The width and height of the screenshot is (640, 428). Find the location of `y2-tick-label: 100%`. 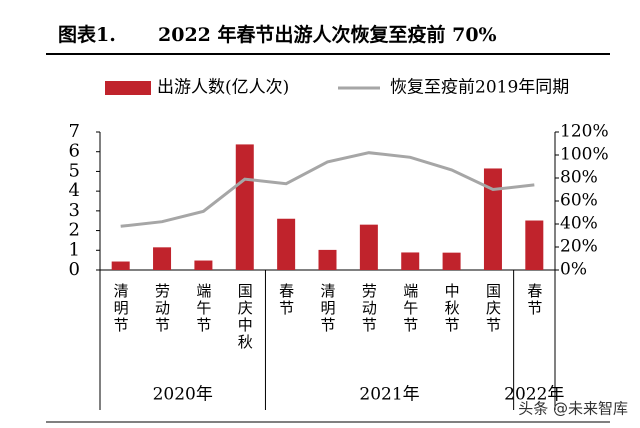

y2-tick-label: 100% is located at coordinates (584, 155).